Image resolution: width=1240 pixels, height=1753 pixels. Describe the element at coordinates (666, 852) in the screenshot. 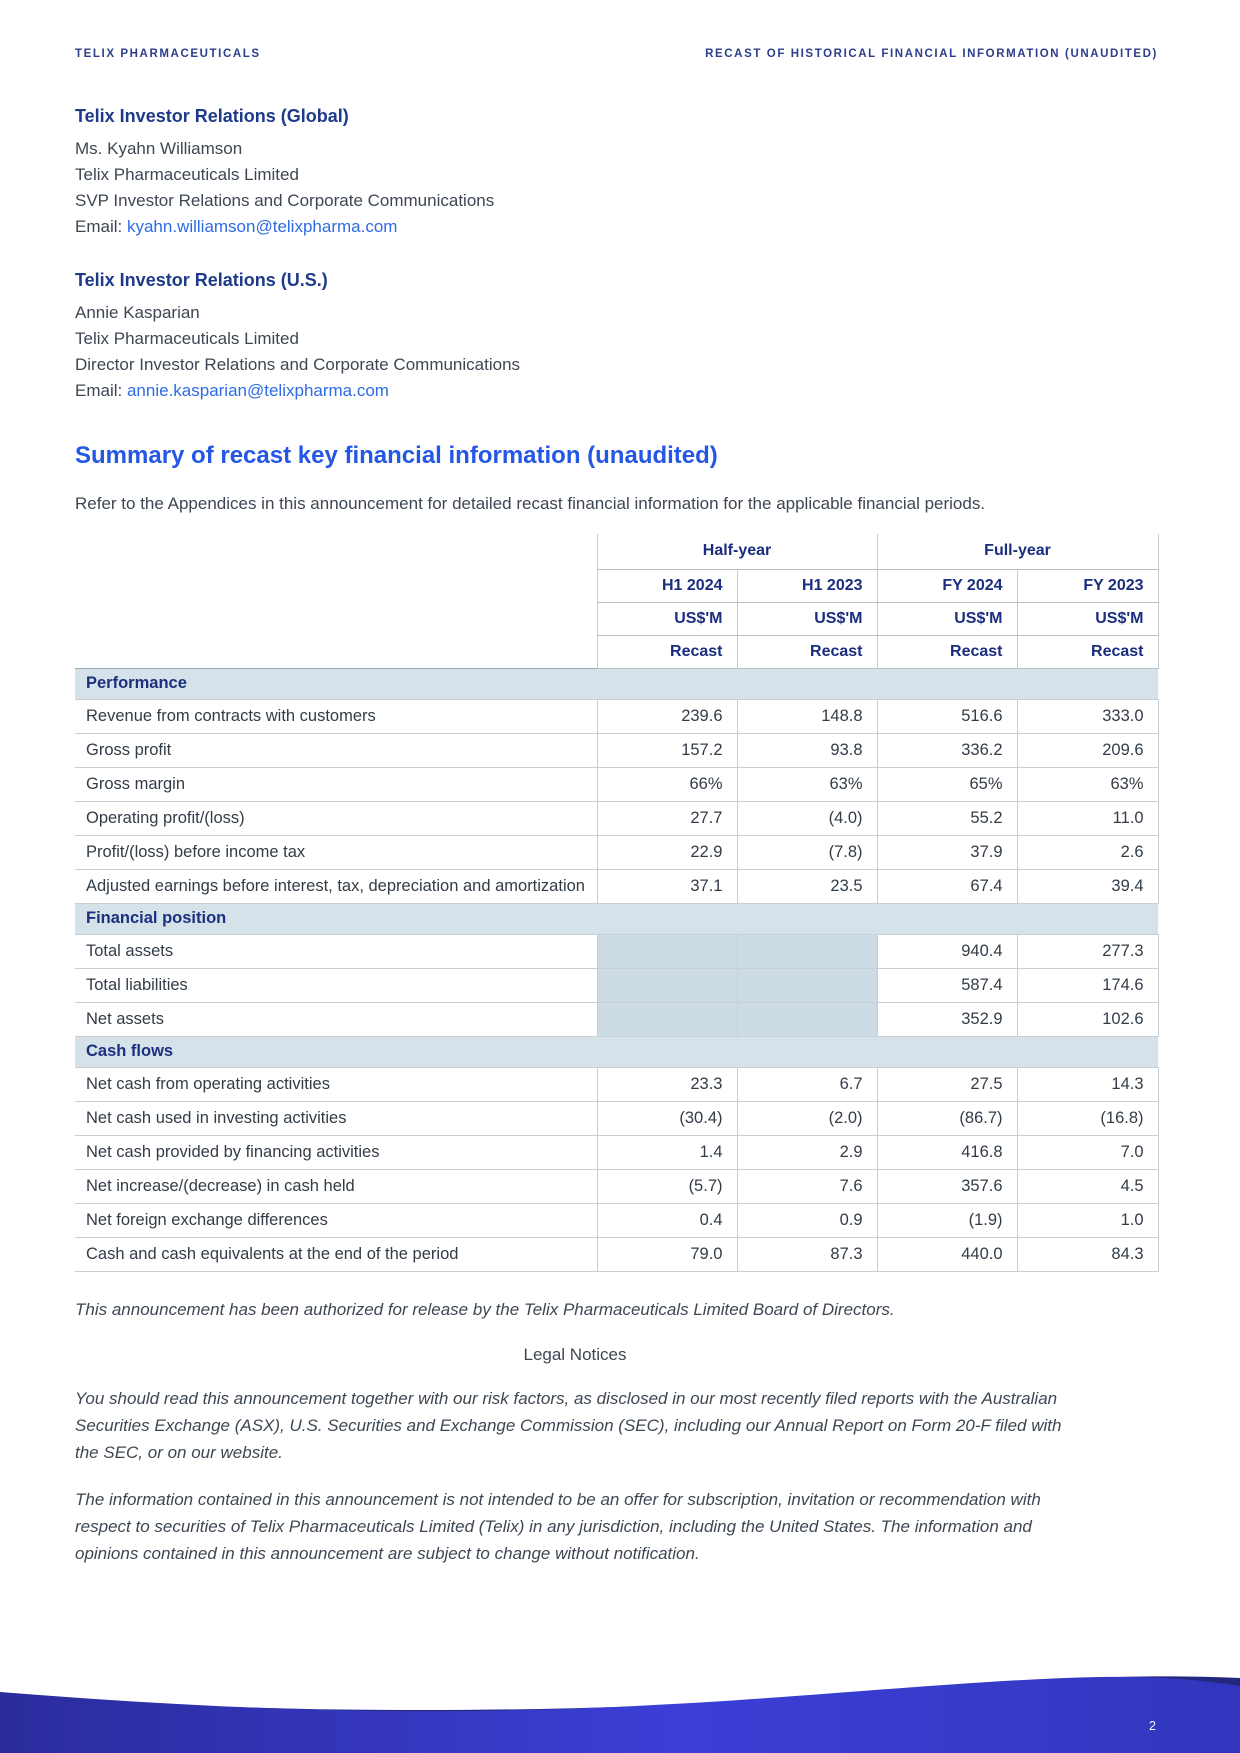

I see `cell-value: 22.9` at that location.